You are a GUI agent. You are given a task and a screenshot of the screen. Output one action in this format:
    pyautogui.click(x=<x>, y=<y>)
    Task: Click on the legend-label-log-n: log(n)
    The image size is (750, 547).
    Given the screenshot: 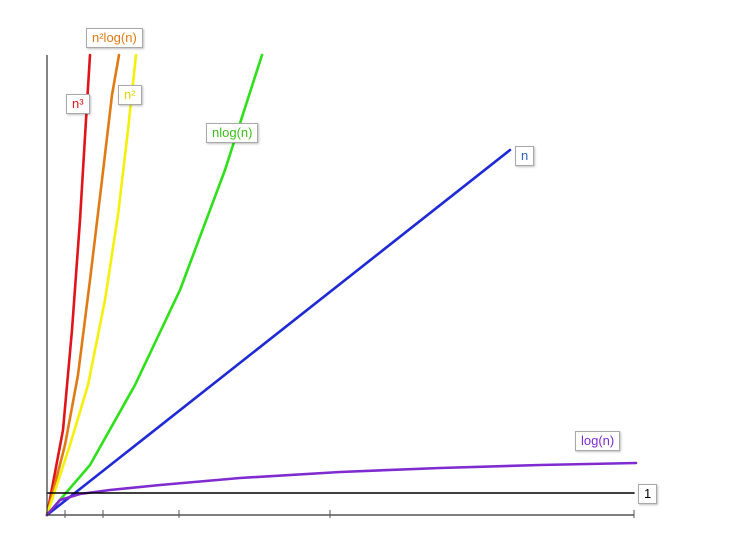 What is the action you would take?
    pyautogui.click(x=598, y=441)
    